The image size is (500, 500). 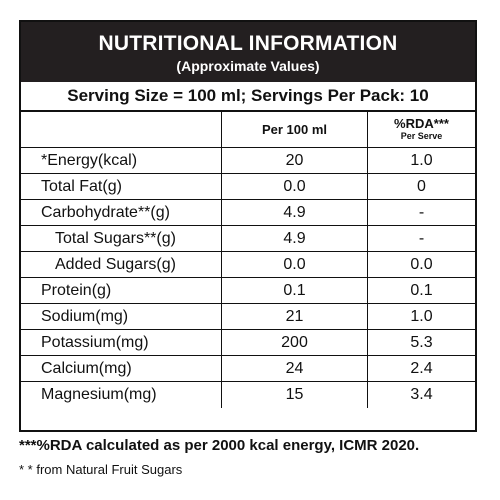 What do you see at coordinates (121, 368) in the screenshot?
I see `nutrient-name: Calcium(mg)` at bounding box center [121, 368].